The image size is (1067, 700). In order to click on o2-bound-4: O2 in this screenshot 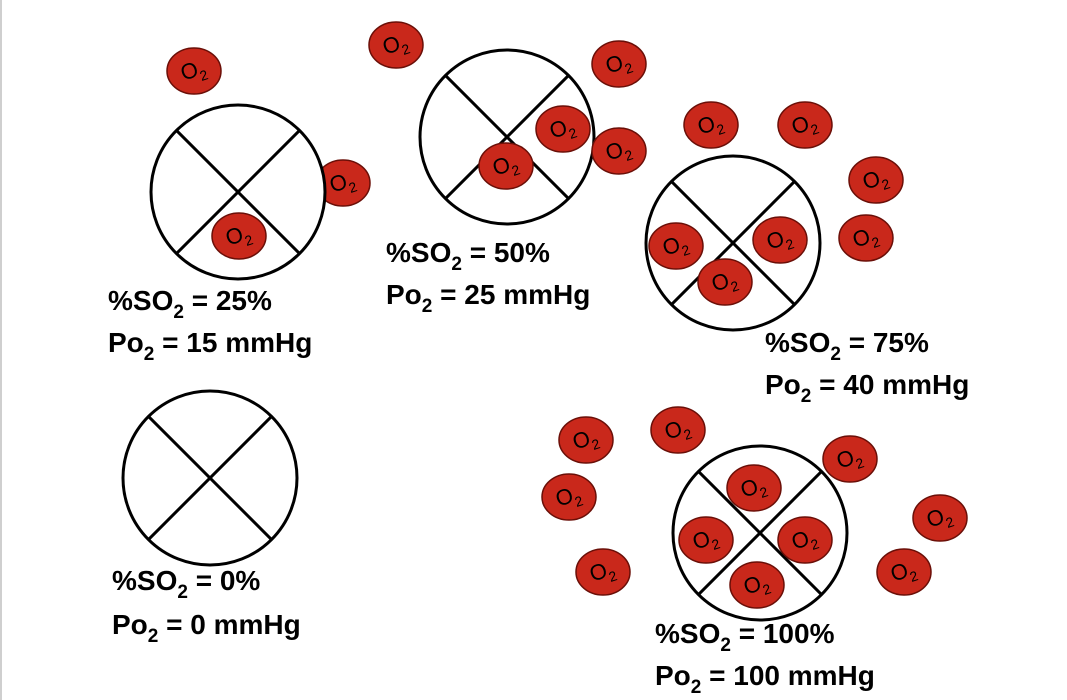, I will do `click(676, 246)`.